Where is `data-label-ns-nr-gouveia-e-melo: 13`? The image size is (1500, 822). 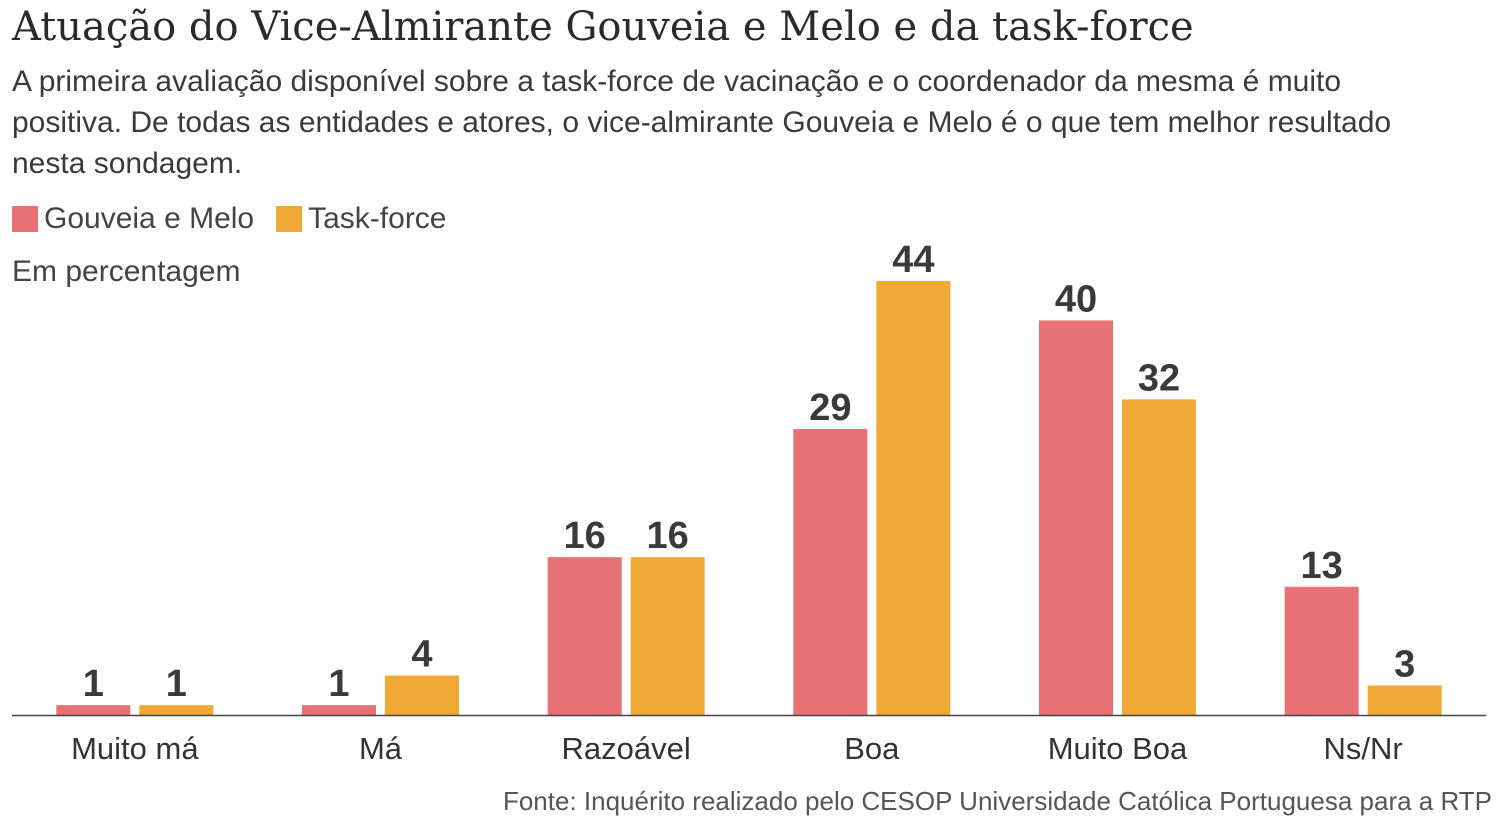
data-label-ns-nr-gouveia-e-melo: 13 is located at coordinates (1322, 566).